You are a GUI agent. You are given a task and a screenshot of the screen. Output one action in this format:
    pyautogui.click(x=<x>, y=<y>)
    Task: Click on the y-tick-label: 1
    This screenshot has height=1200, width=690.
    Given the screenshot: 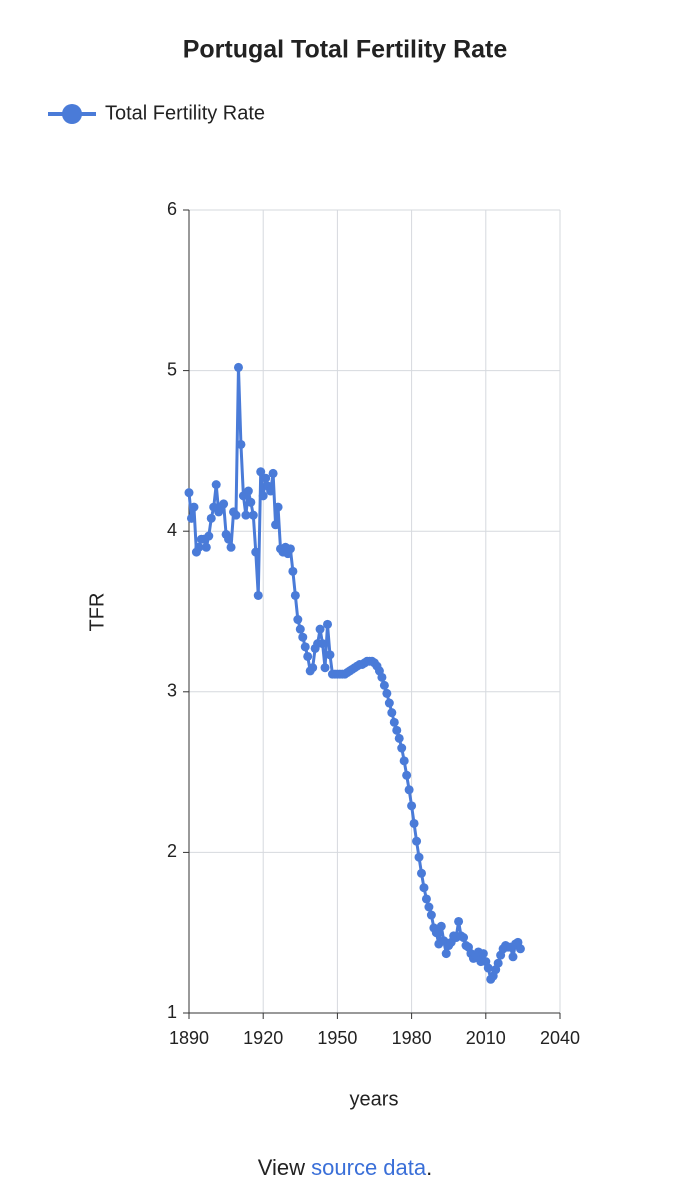 What is the action you would take?
    pyautogui.click(x=172, y=1012)
    